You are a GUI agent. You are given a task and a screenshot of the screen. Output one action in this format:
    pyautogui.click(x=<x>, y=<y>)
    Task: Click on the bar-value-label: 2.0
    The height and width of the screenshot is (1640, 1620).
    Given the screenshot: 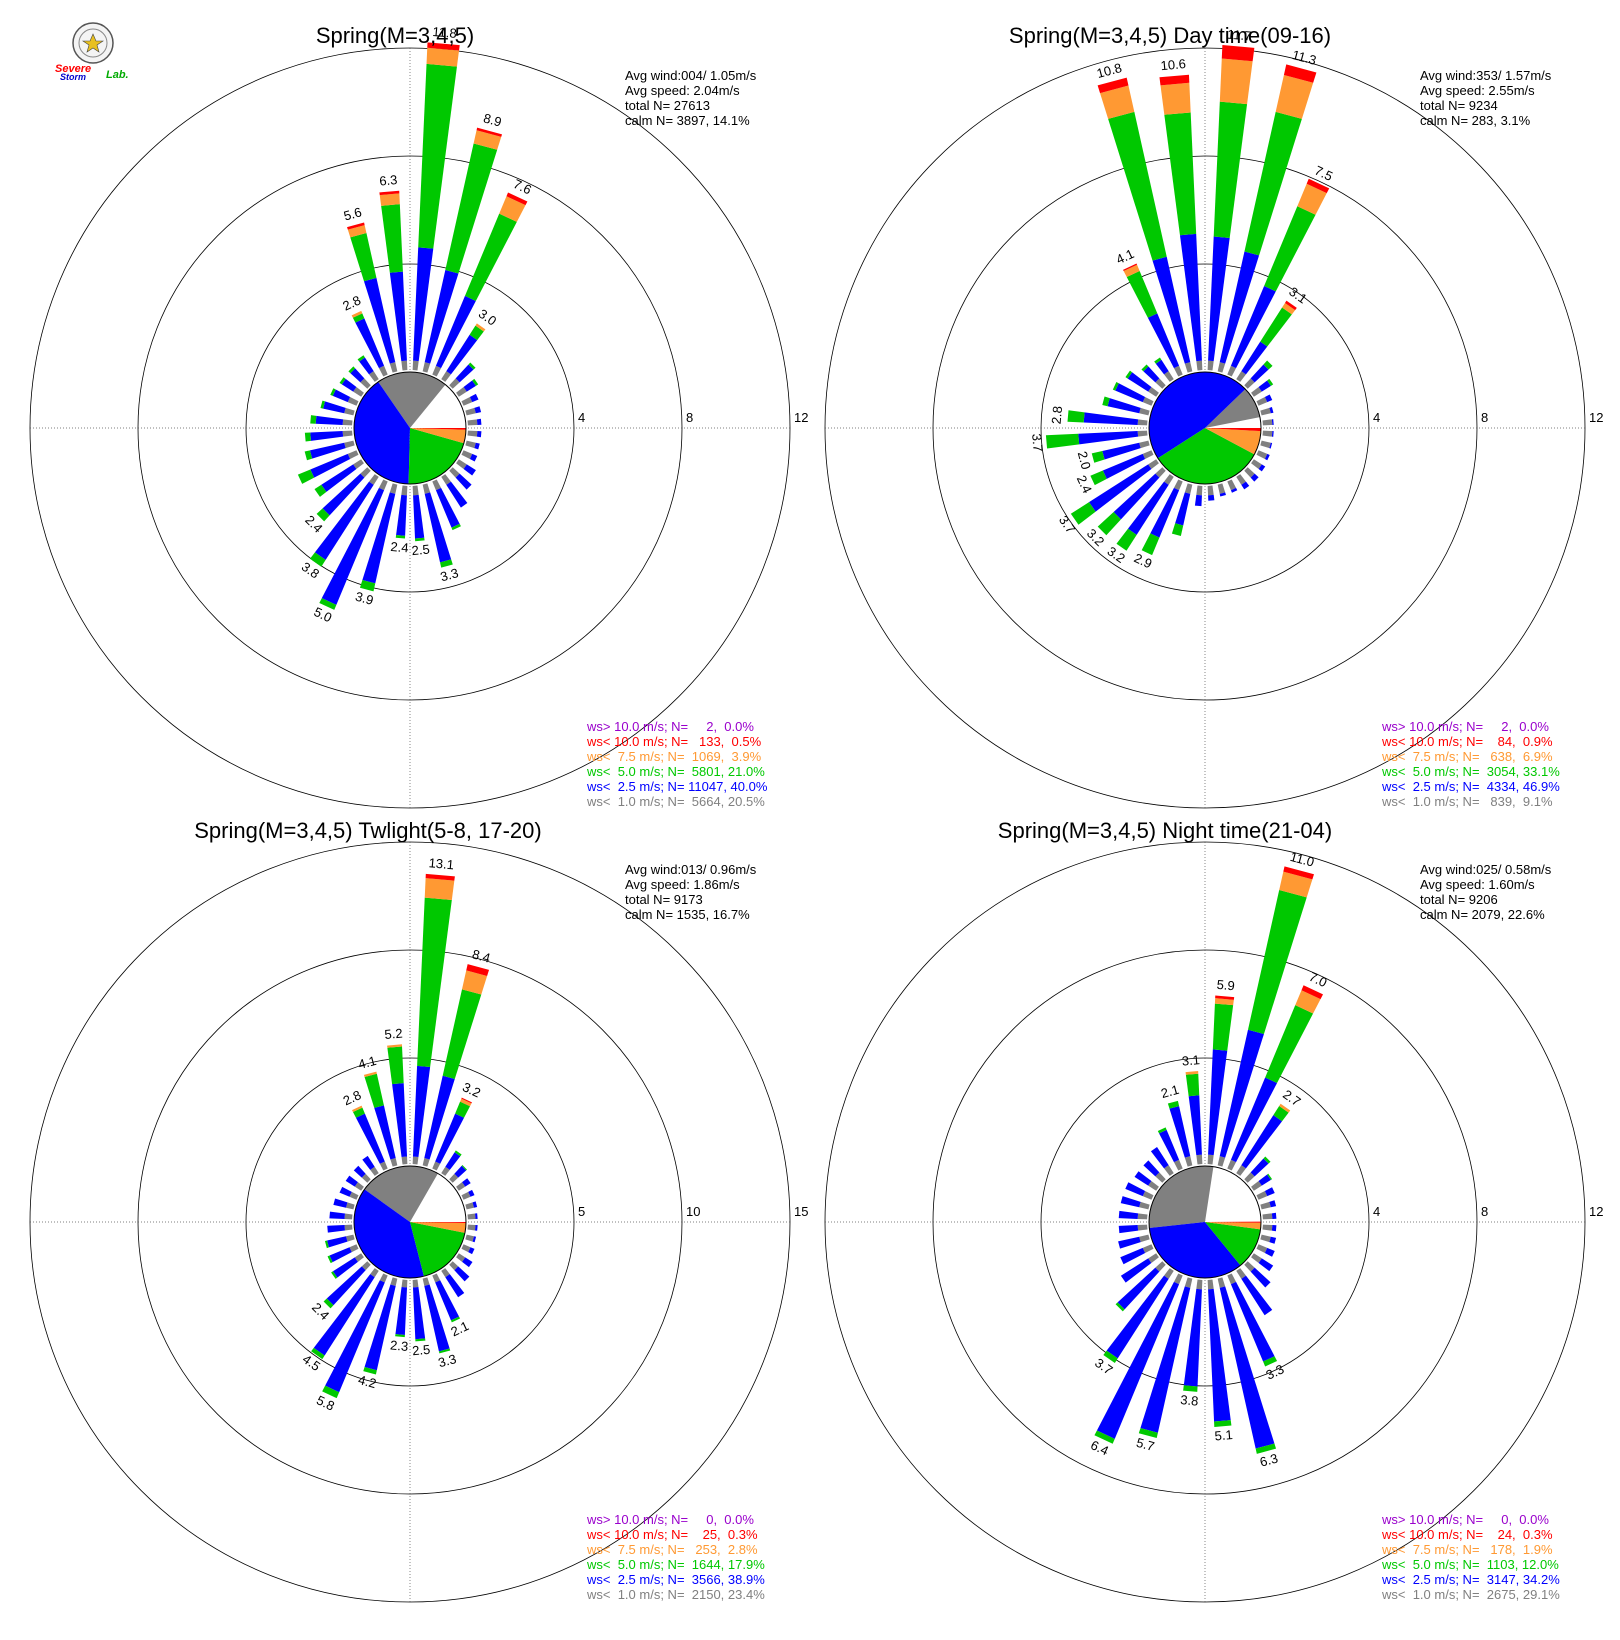 What is the action you would take?
    pyautogui.click(x=1084, y=460)
    